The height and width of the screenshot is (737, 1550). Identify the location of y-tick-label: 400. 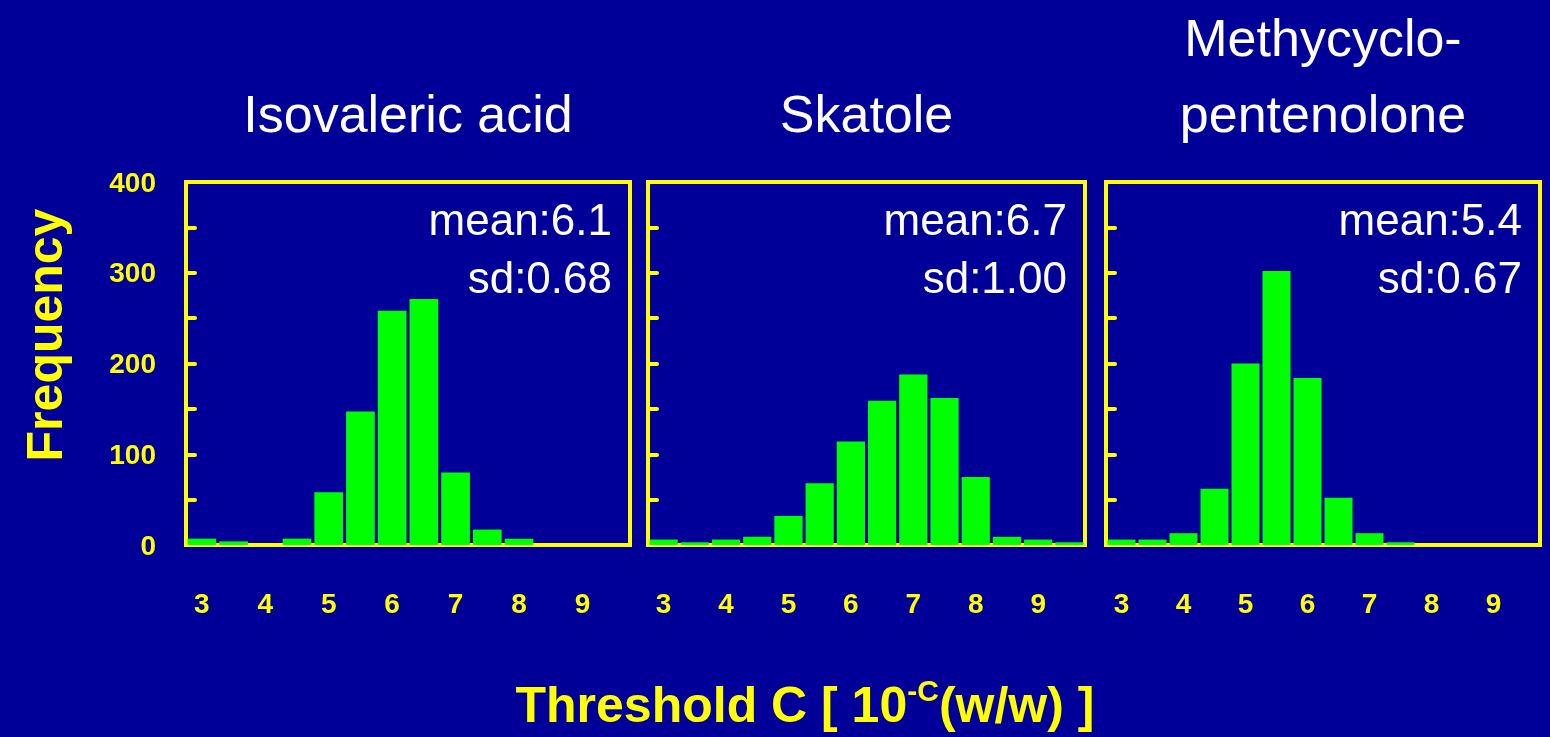
(132, 182).